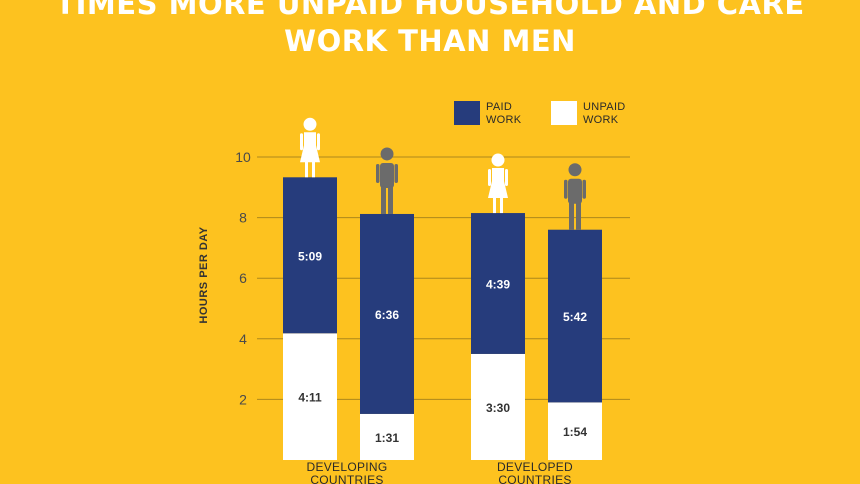 The width and height of the screenshot is (860, 484). I want to click on unpaid-value-label: 1:54, so click(575, 432).